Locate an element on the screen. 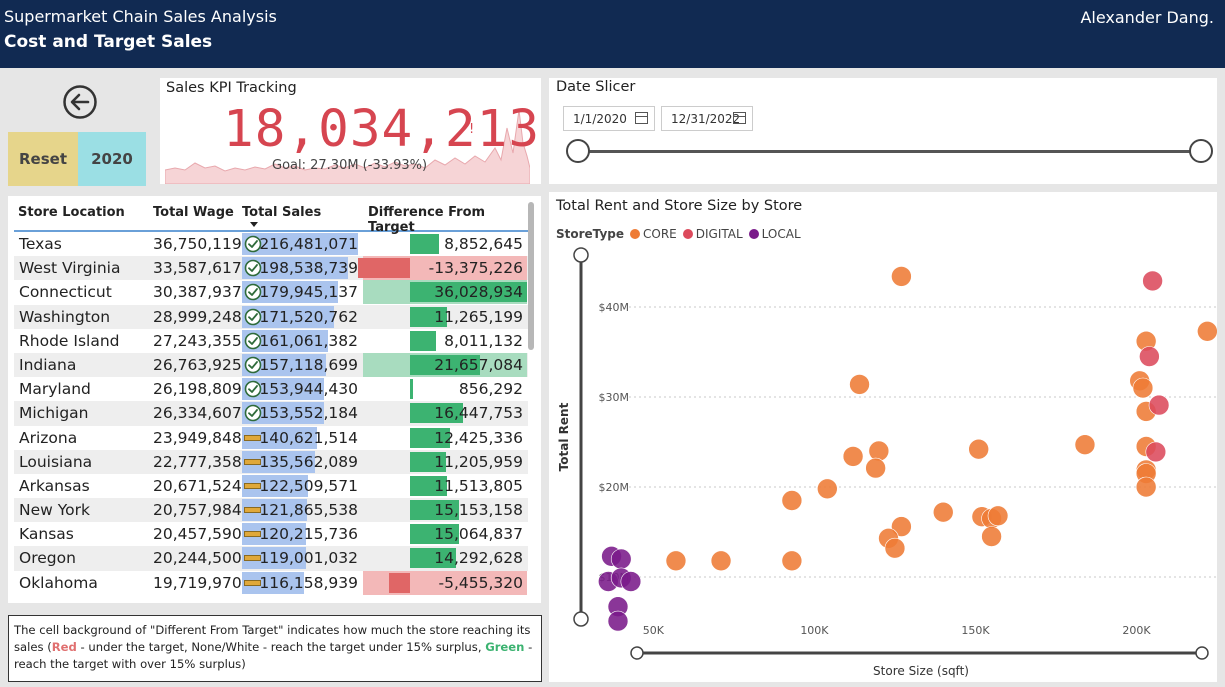 This screenshot has height=687, width=1225. total-sales-cell: 198,538,739 is located at coordinates (308, 268).